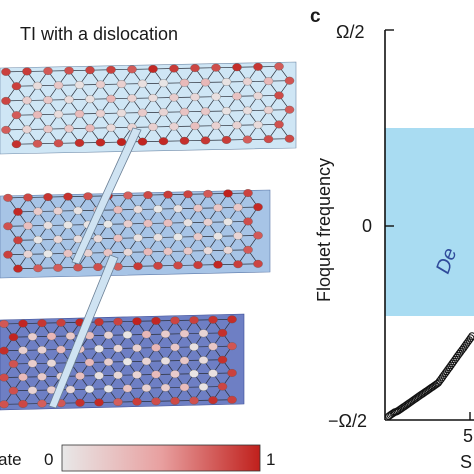  I want to click on x-axis-label: S, so click(466, 462).